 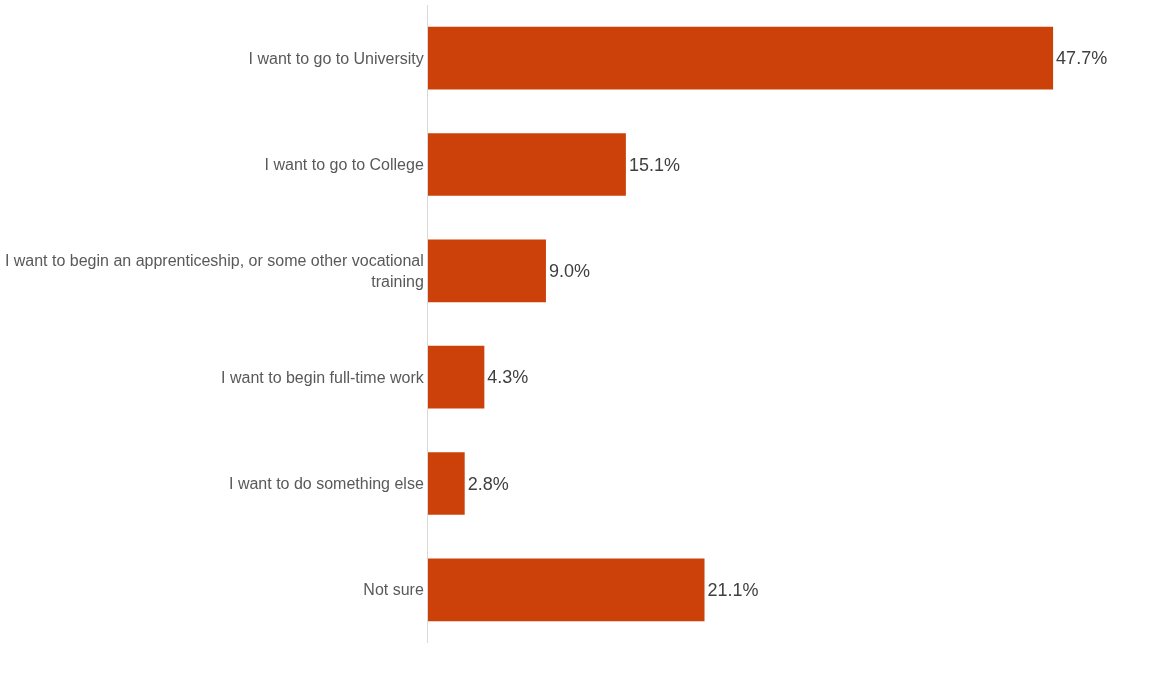 What do you see at coordinates (336, 58) in the screenshot?
I see `y-tick-label: I want to go to University` at bounding box center [336, 58].